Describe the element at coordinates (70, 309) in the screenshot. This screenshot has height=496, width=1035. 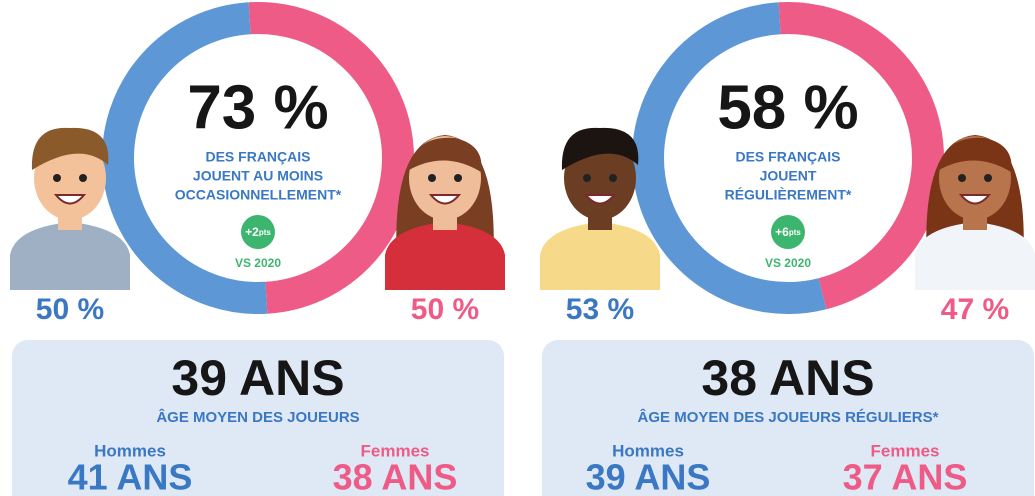
I see `men-percent: 50 %` at that location.